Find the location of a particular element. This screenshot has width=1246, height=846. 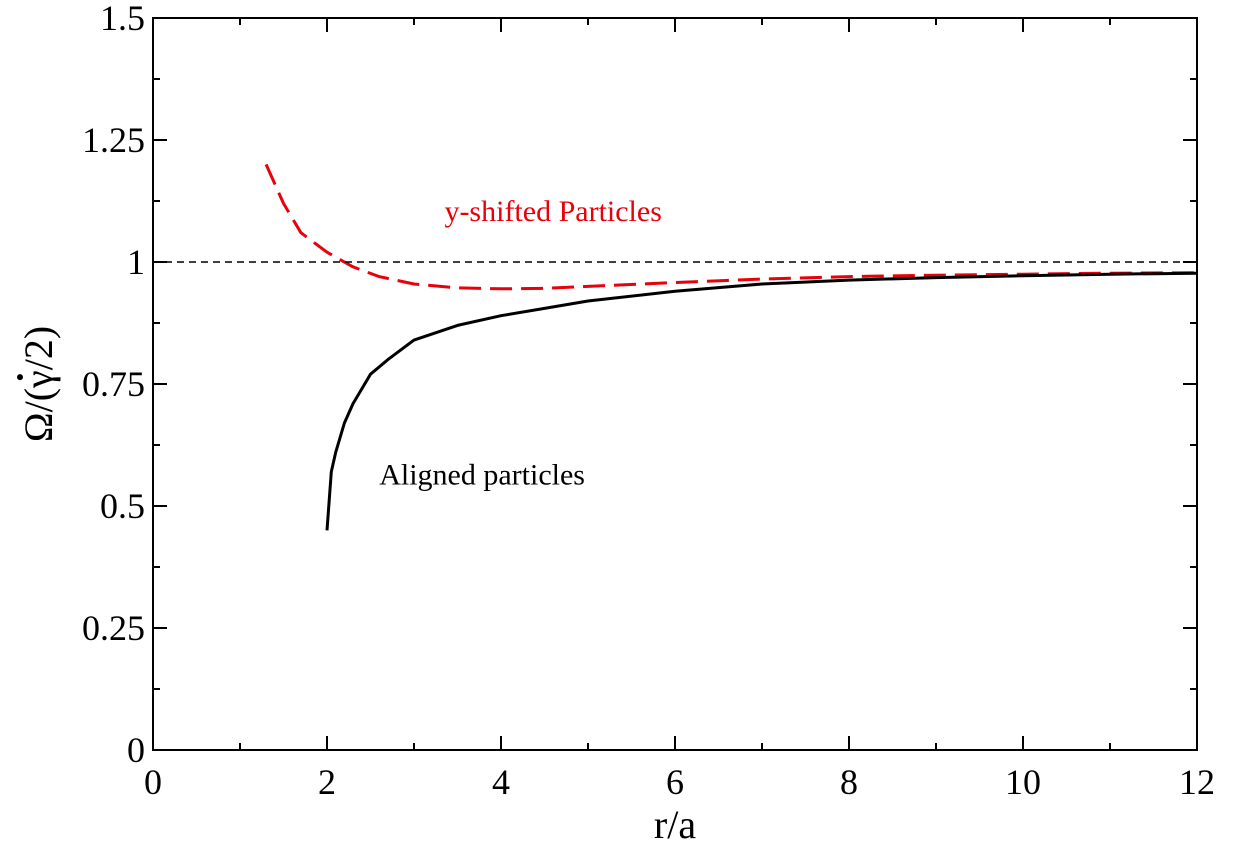

y-tick-label: 1.25 is located at coordinates (113, 140).